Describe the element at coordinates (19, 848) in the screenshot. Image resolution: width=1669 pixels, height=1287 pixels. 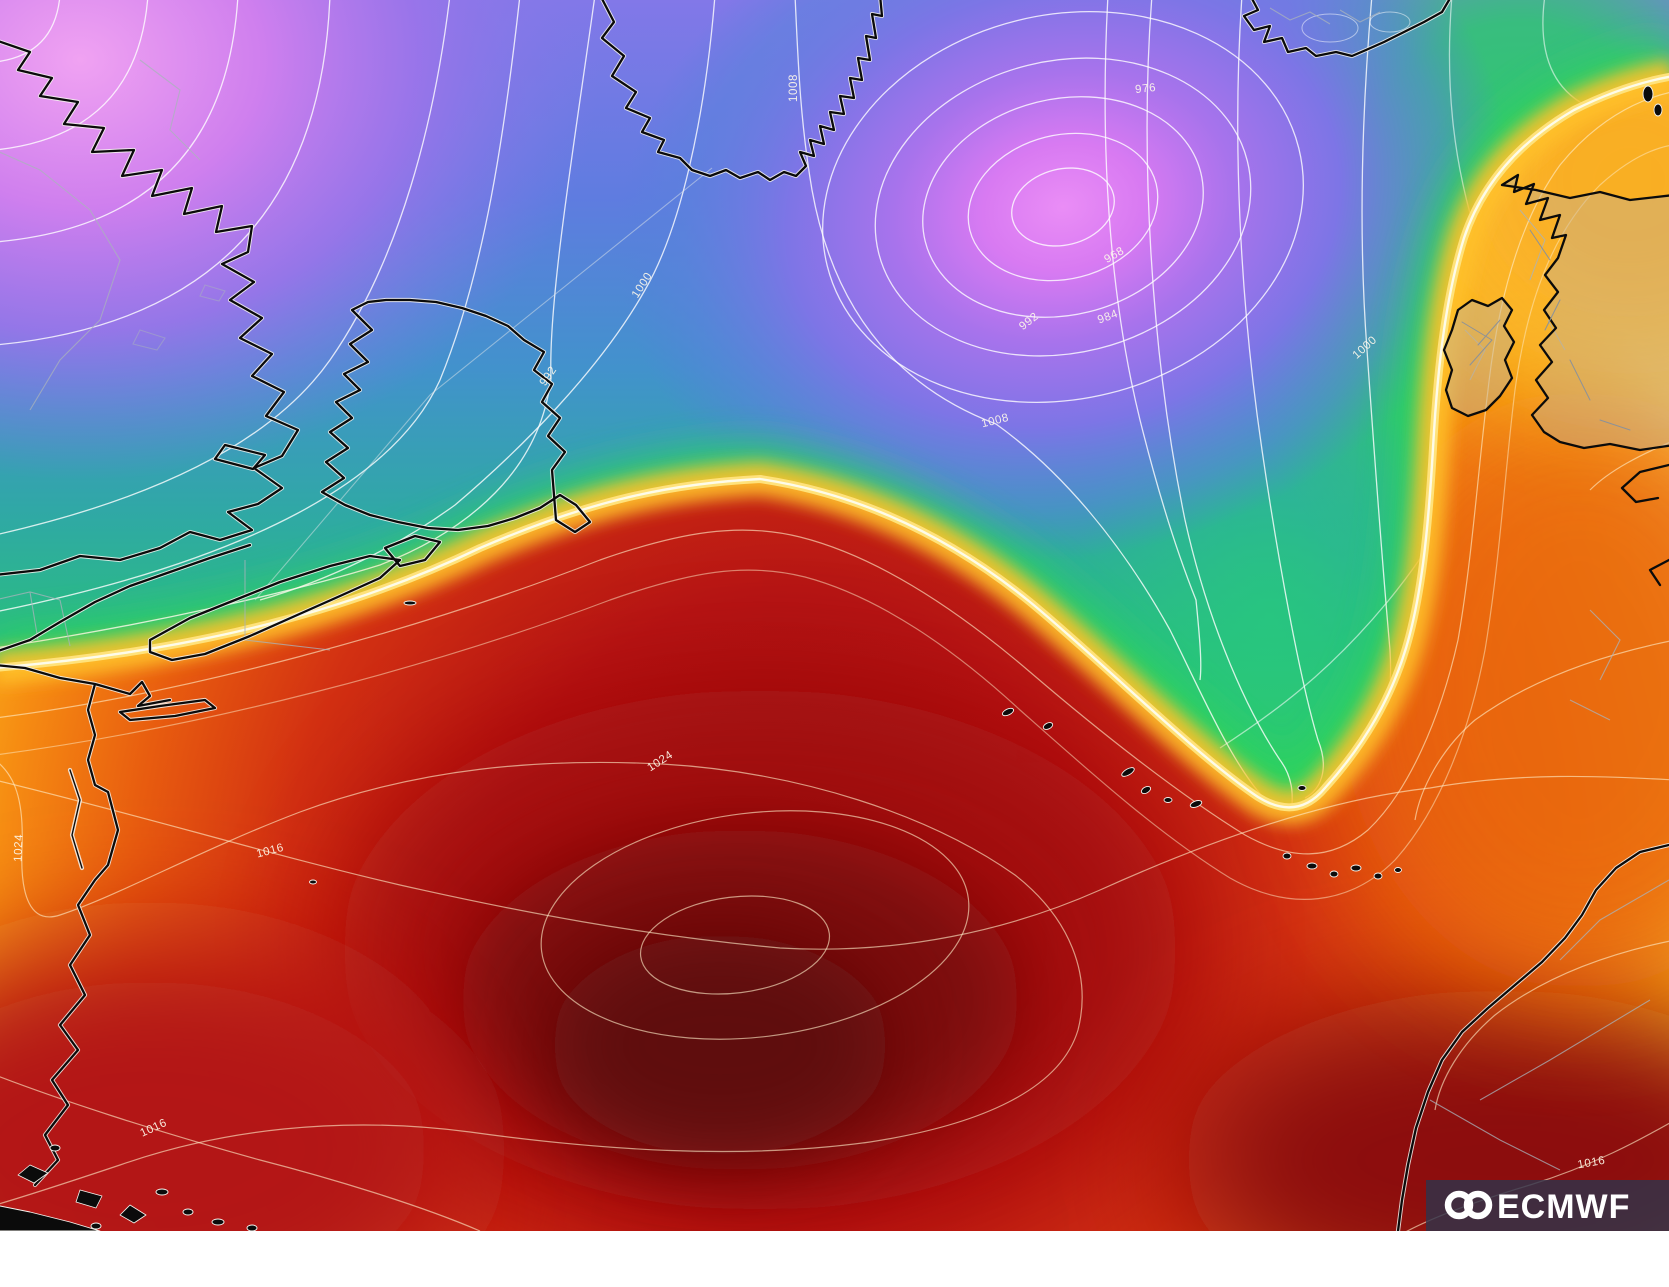
I see `contour-label: 1024` at that location.